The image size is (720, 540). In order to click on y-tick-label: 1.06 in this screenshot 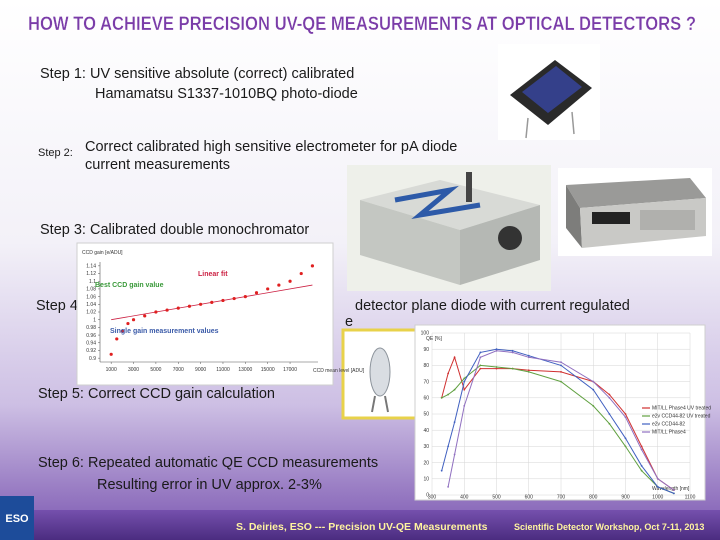, I will do `click(91, 297)`.